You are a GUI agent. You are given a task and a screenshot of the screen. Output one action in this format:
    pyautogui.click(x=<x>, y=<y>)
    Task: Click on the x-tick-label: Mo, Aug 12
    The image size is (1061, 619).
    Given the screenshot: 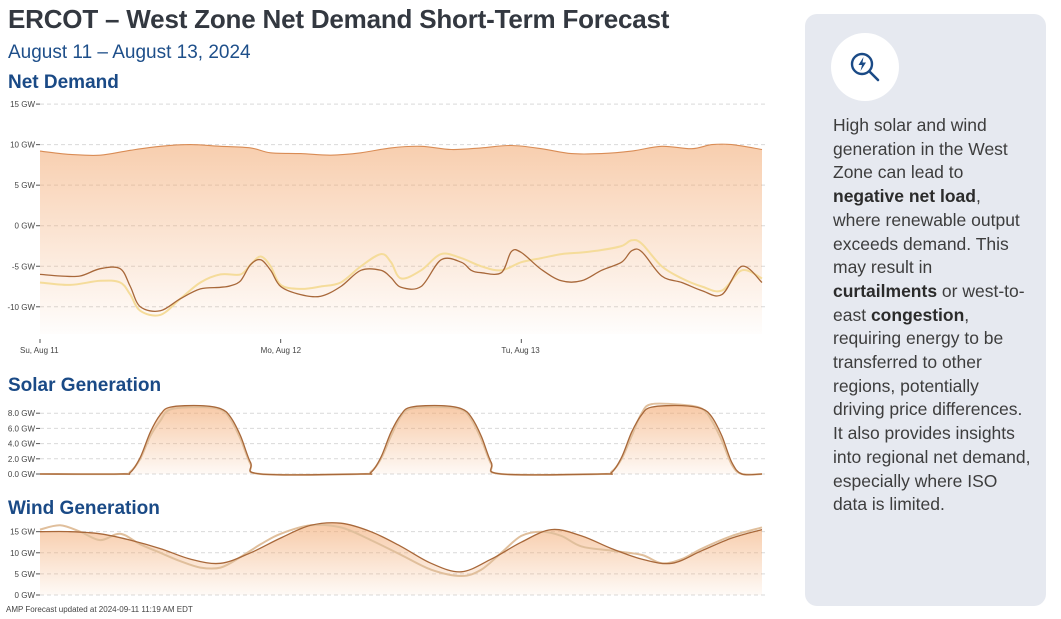 What is the action you would take?
    pyautogui.click(x=281, y=350)
    